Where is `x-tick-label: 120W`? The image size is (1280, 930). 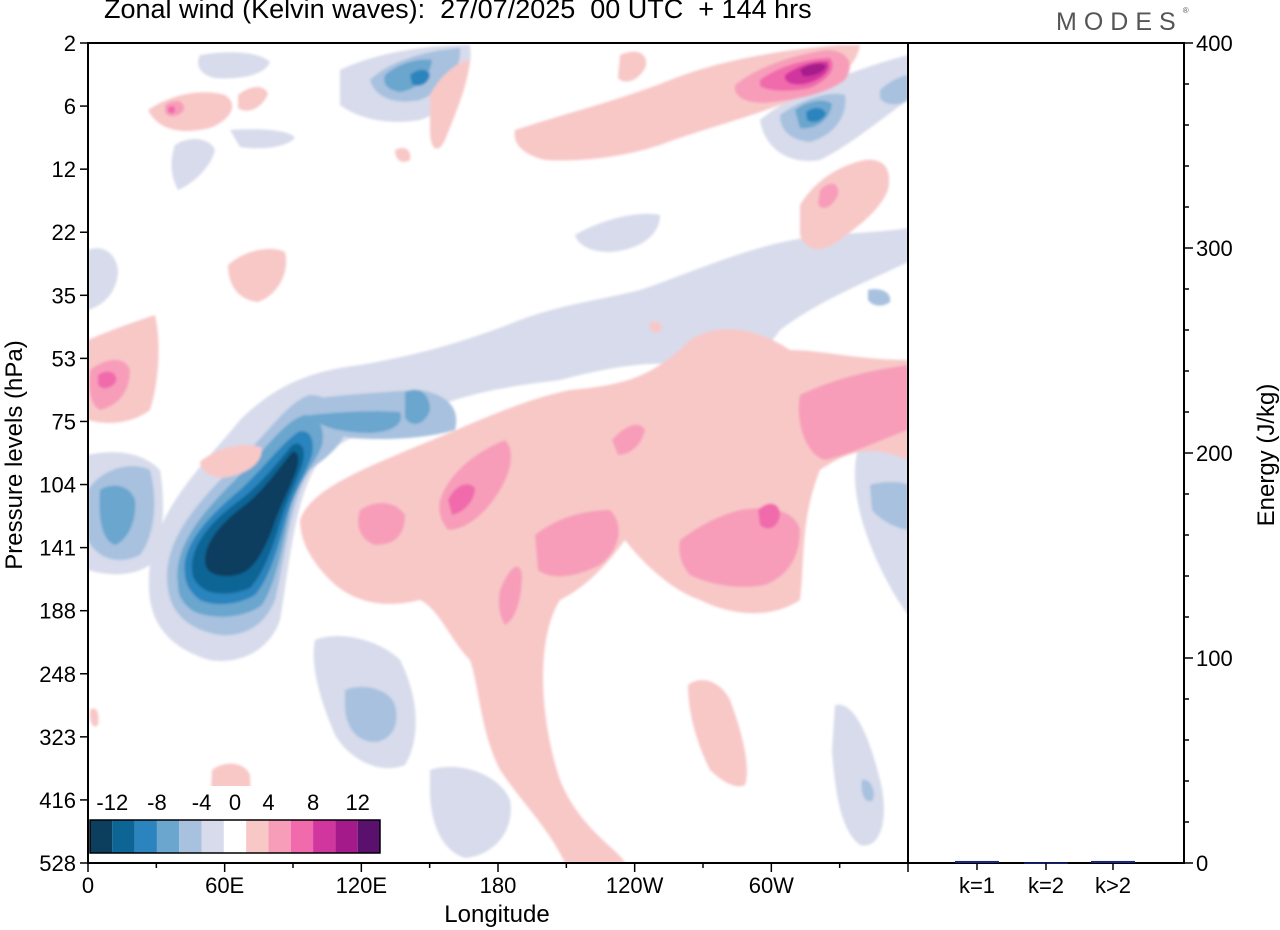 x-tick-label: 120W is located at coordinates (635, 885).